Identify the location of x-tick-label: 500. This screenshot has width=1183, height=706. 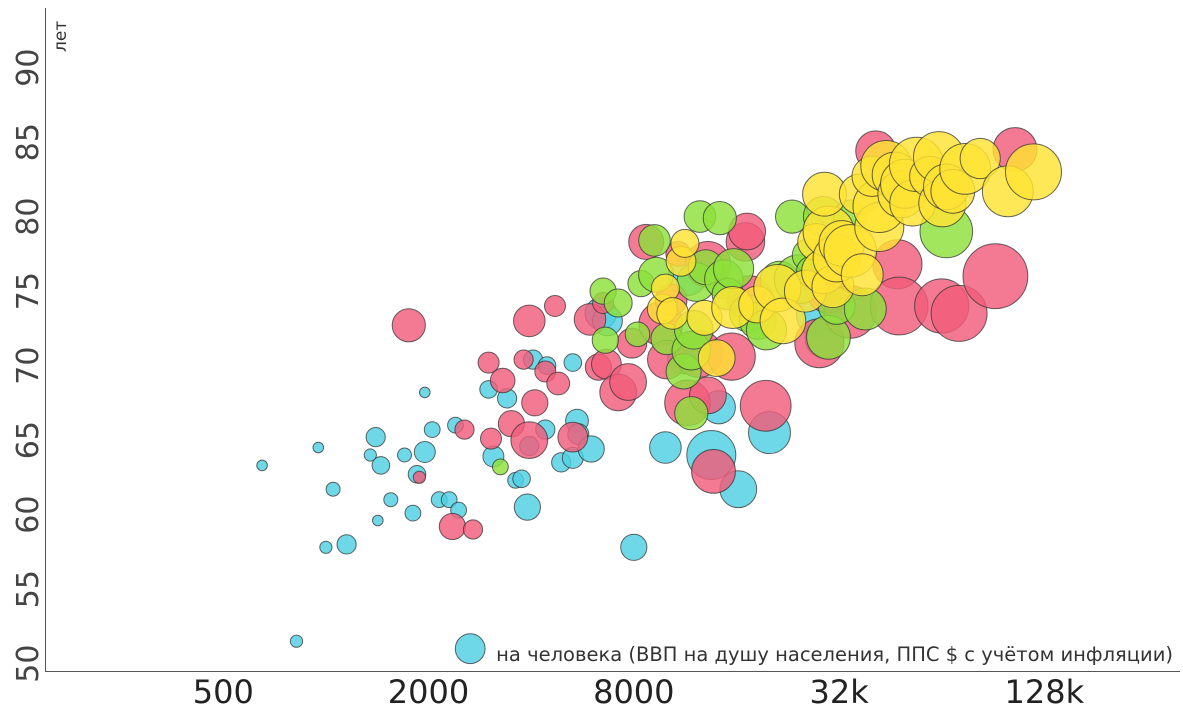
(223, 689).